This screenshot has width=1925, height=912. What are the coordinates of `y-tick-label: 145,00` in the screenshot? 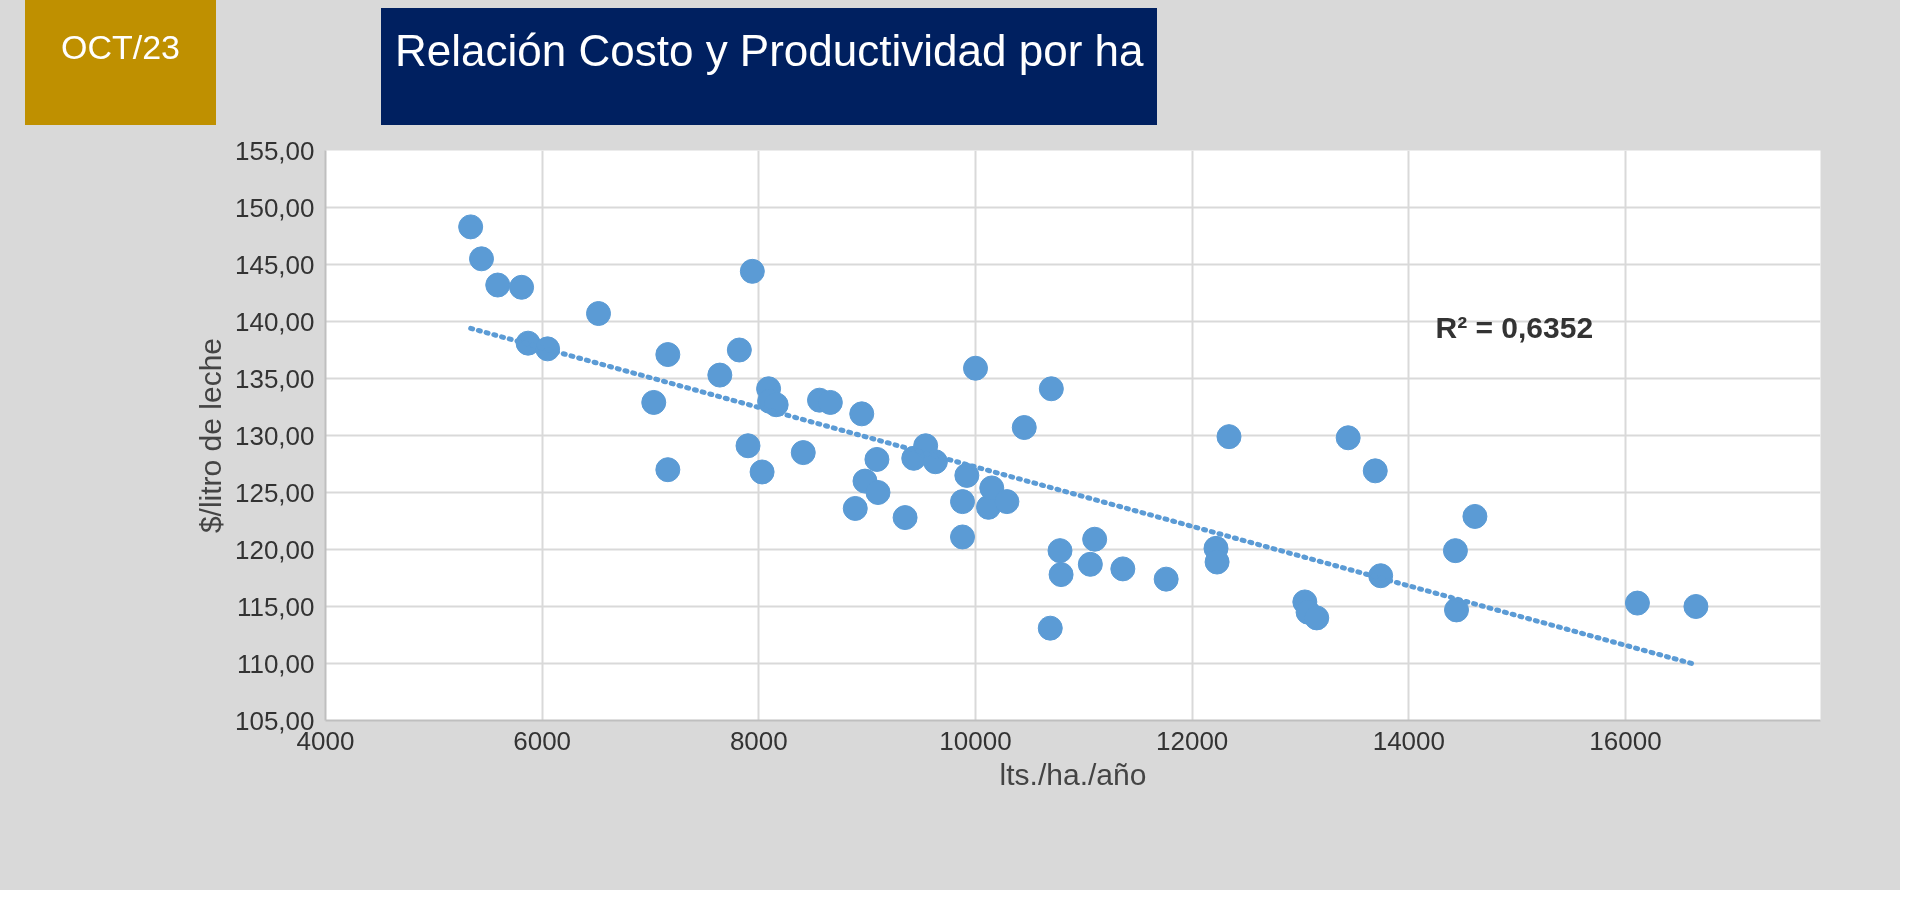 It's located at (274, 264).